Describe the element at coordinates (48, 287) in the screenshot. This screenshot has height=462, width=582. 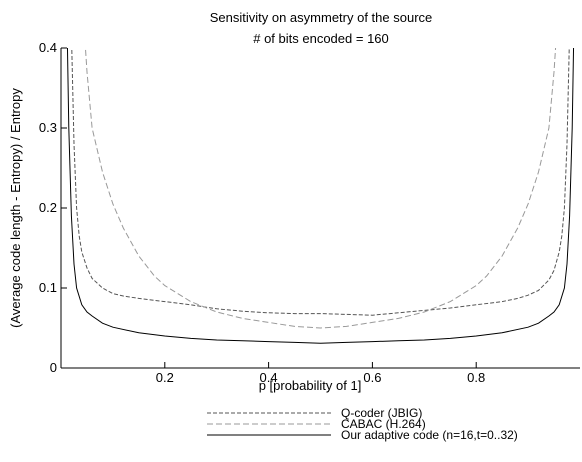
I see `y-tick-label: 0.1` at that location.